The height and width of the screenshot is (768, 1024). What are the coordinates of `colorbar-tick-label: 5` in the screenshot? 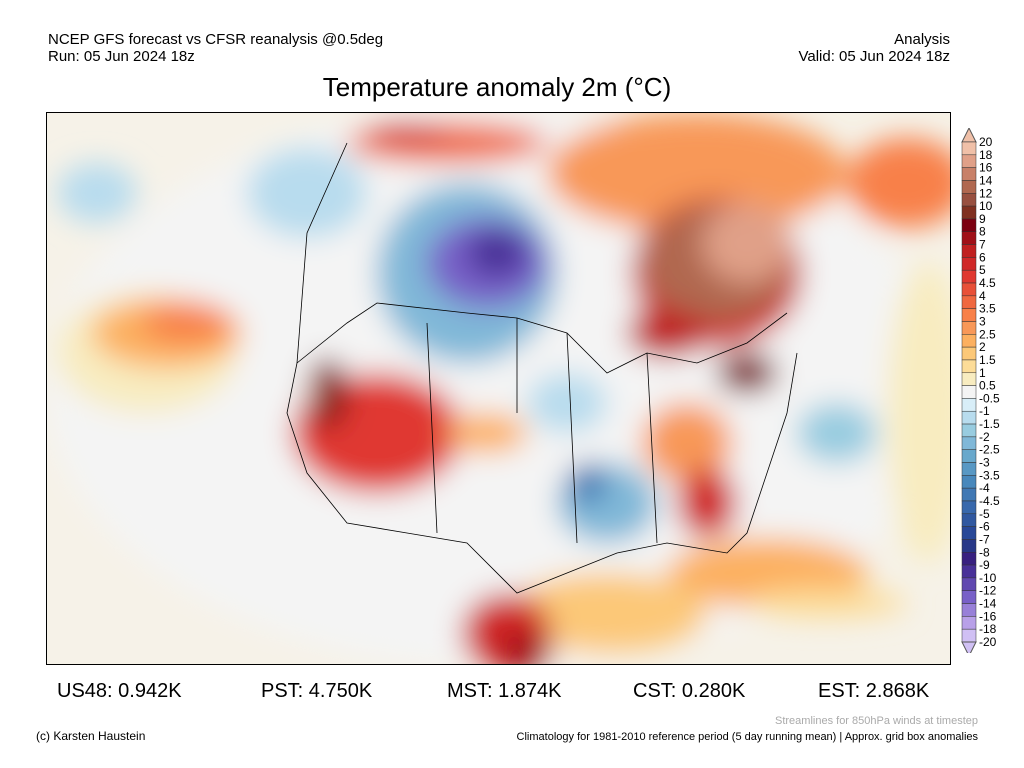 It's located at (982, 270).